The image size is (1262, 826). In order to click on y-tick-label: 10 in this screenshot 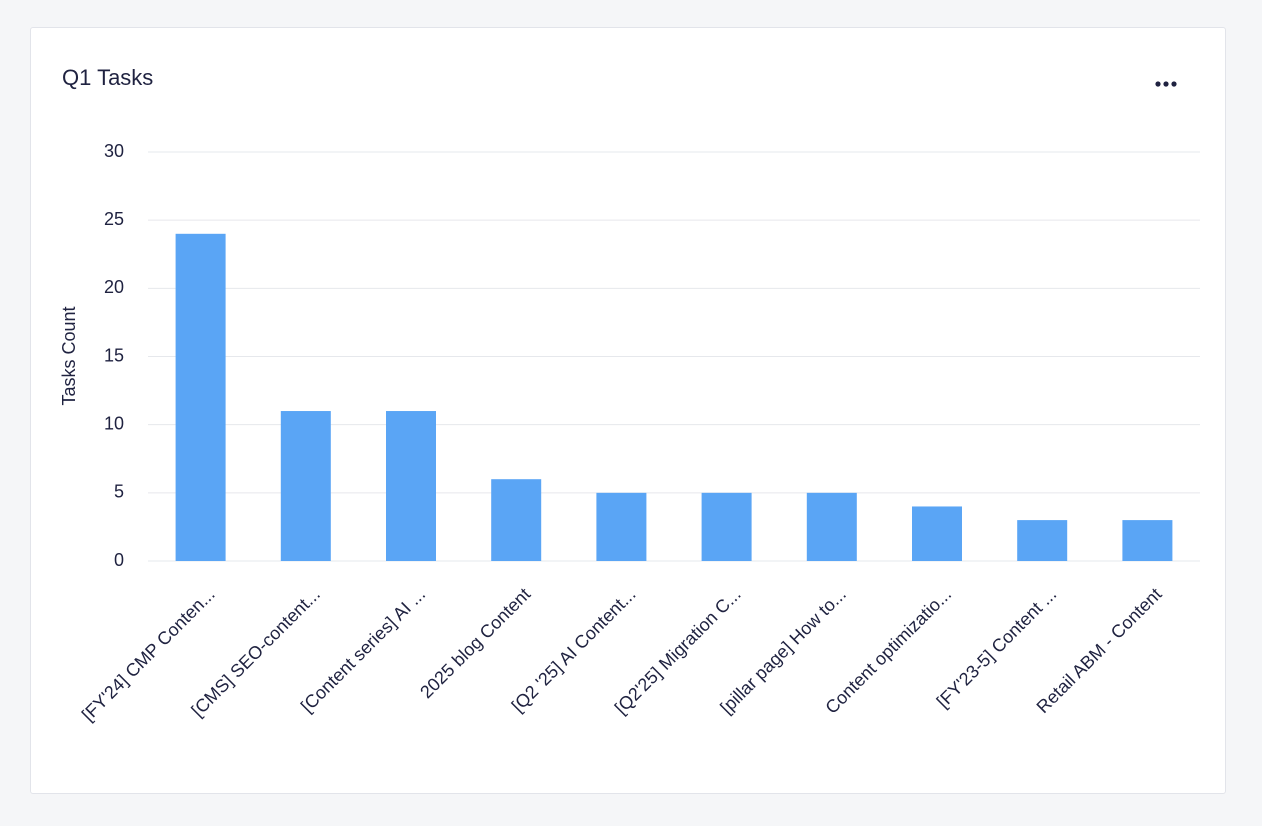, I will do `click(114, 423)`.